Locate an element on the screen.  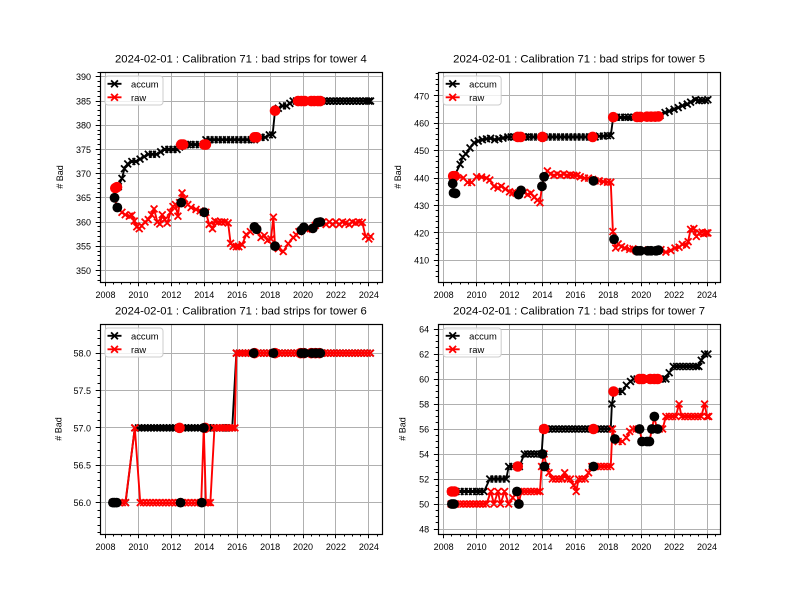
y-tick-label: 350 is located at coordinates (83, 271).